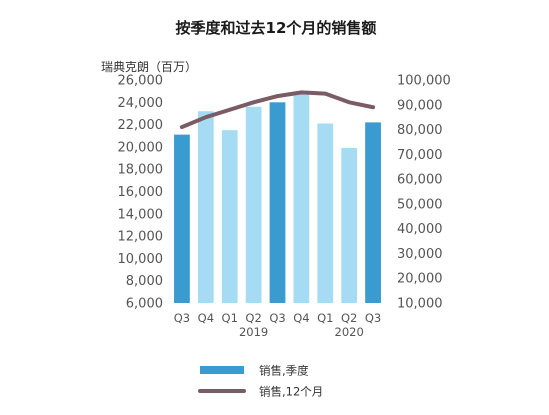  I want to click on y-left-tick-label: 14,000, so click(141, 214).